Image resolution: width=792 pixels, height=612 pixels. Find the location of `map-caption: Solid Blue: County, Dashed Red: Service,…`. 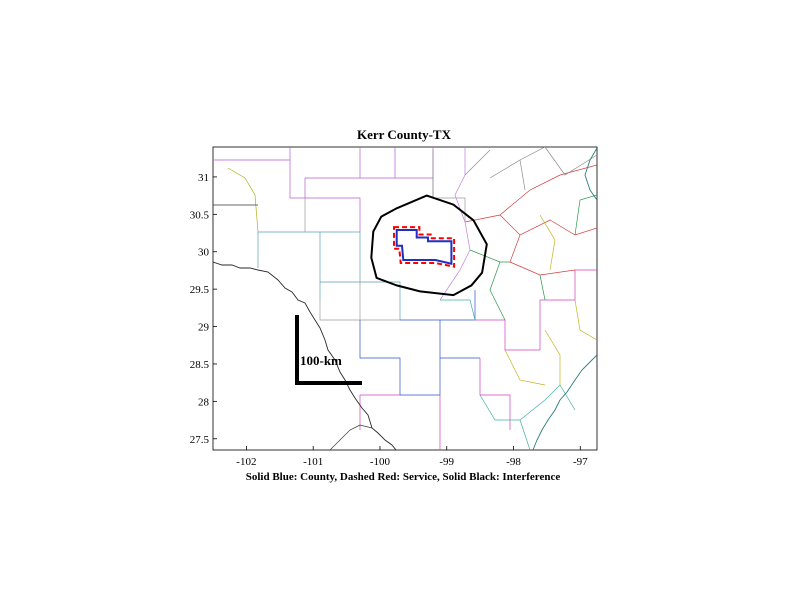

map-caption: Solid Blue: County, Dashed Red: Service,… is located at coordinates (403, 477).